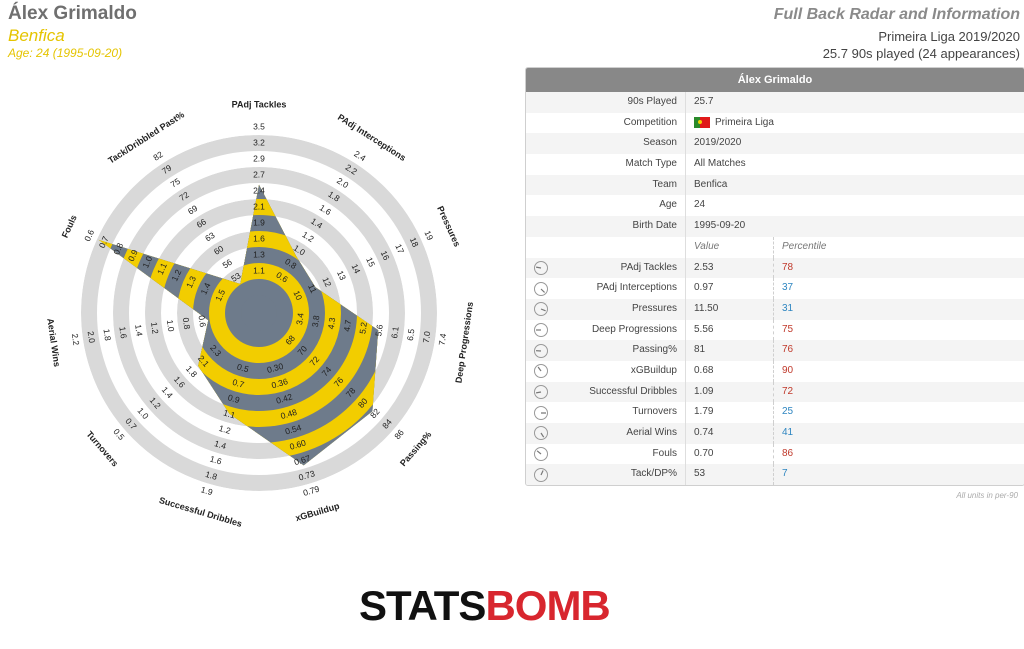 This screenshot has height=649, width=1024. Describe the element at coordinates (76, 339) in the screenshot. I see `tick-label: 2.2` at that location.